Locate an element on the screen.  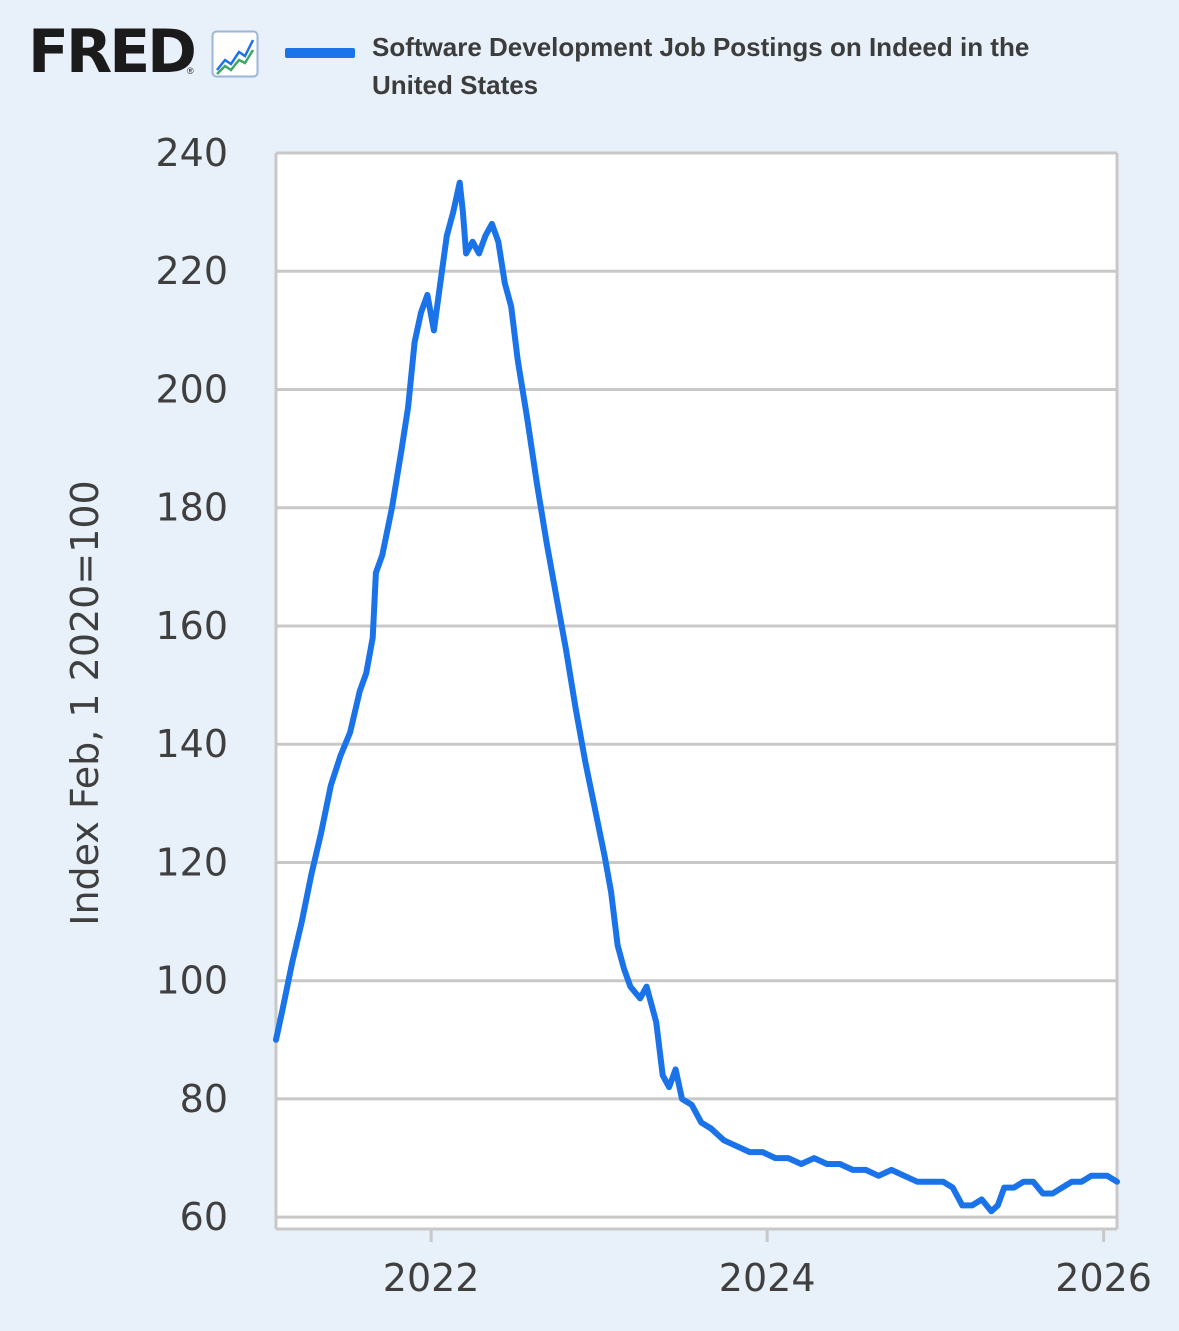
y-tick-label: 220 is located at coordinates (191, 271).